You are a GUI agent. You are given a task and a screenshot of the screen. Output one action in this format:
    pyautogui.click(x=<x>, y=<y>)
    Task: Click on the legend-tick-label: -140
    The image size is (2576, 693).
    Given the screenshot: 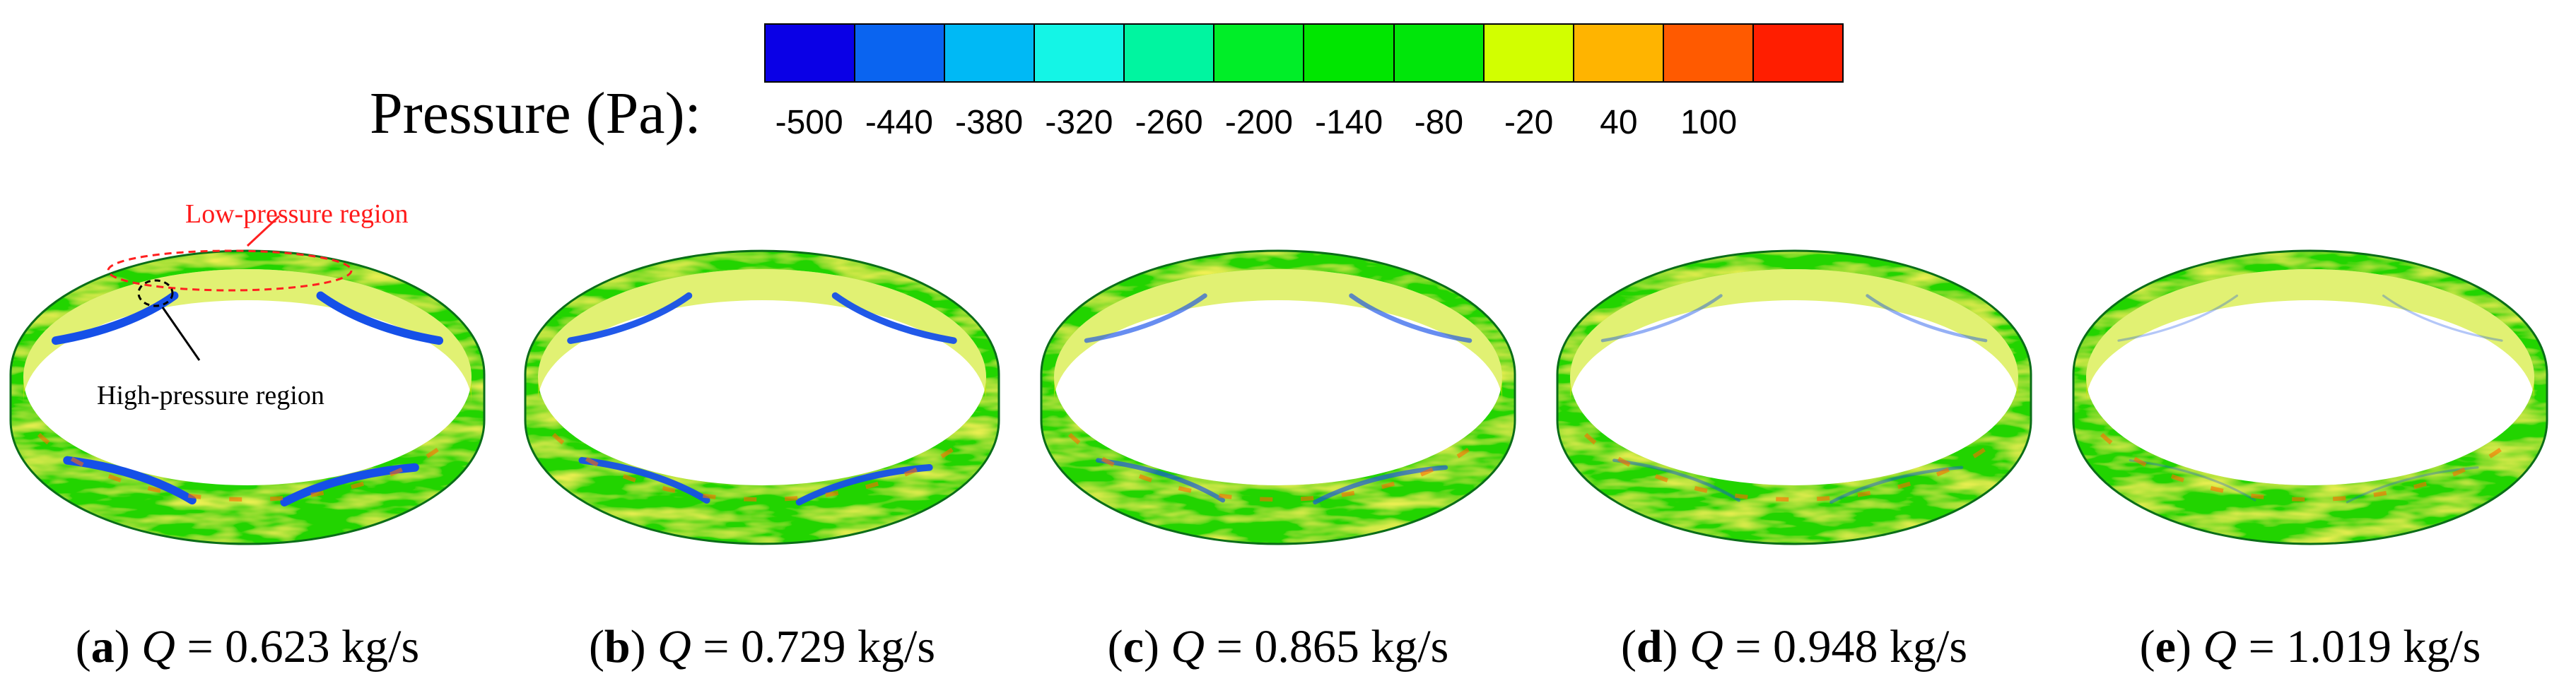 What is the action you would take?
    pyautogui.click(x=1349, y=122)
    